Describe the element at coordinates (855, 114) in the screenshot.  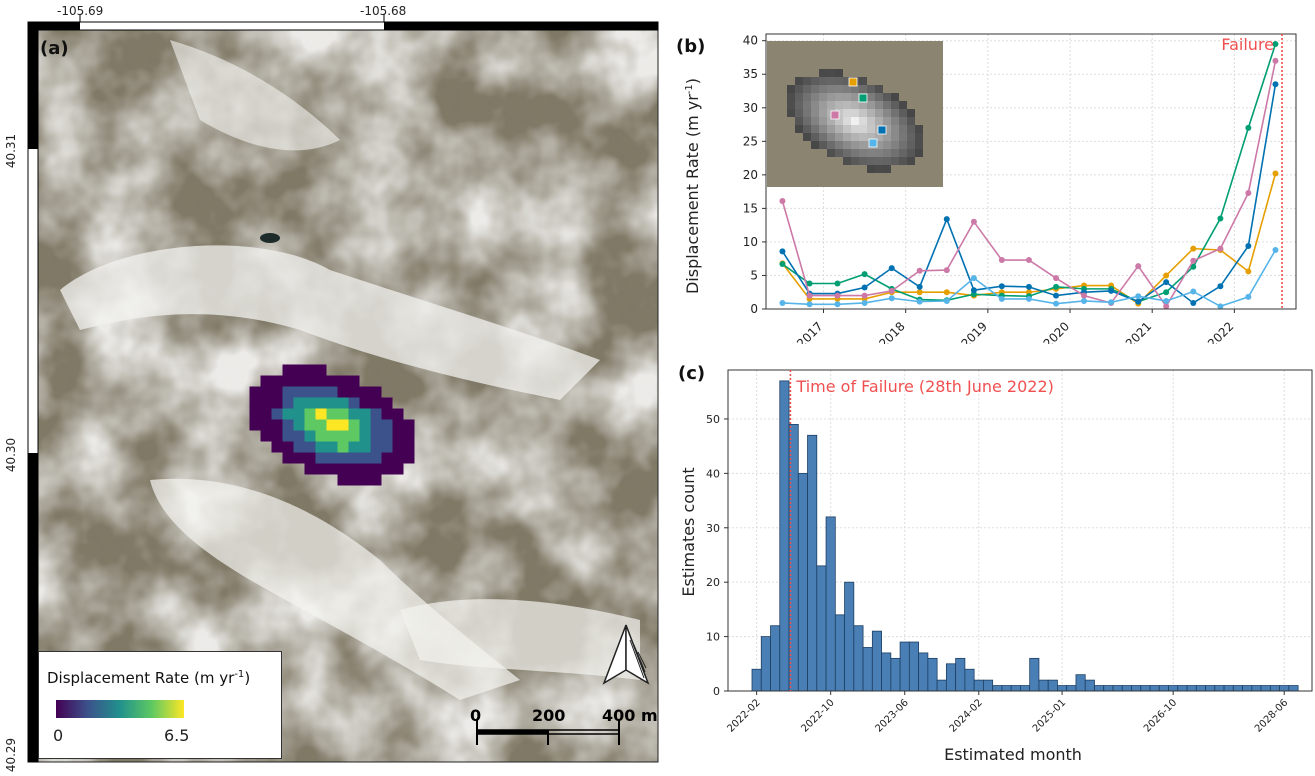
I see `inset-map` at that location.